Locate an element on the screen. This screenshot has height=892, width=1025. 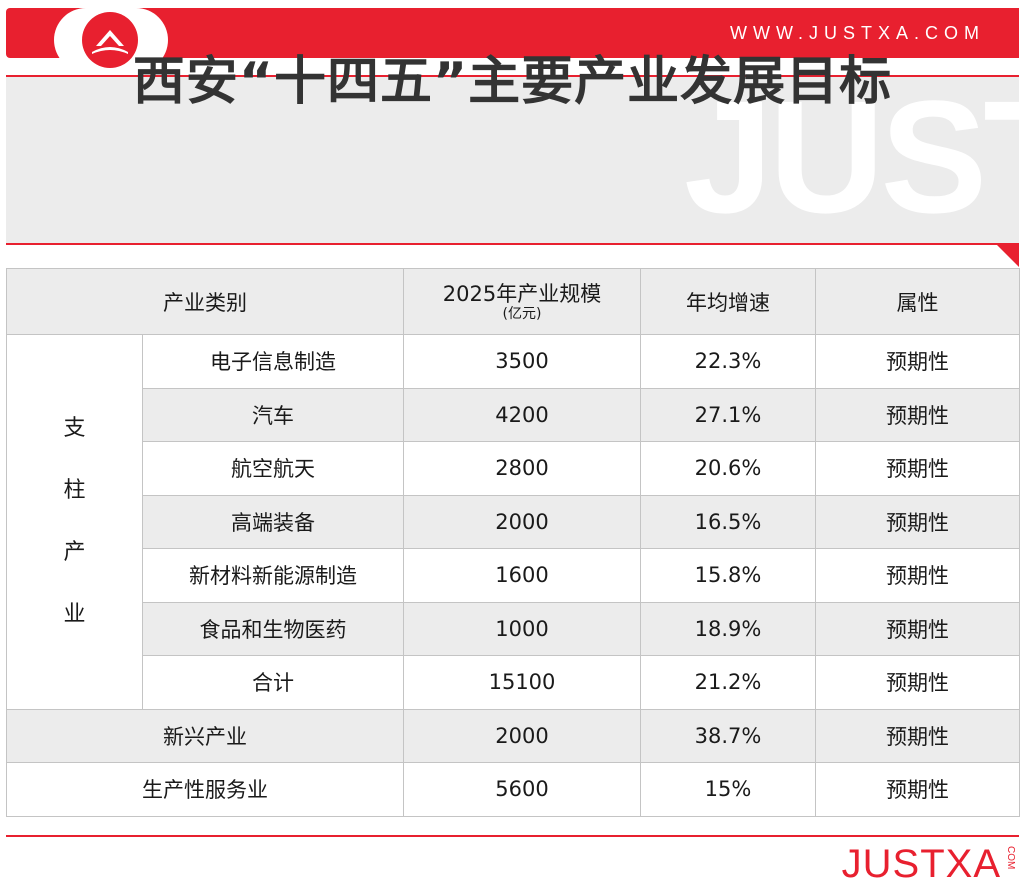
industry-name: 高端装备 is located at coordinates (273, 521).